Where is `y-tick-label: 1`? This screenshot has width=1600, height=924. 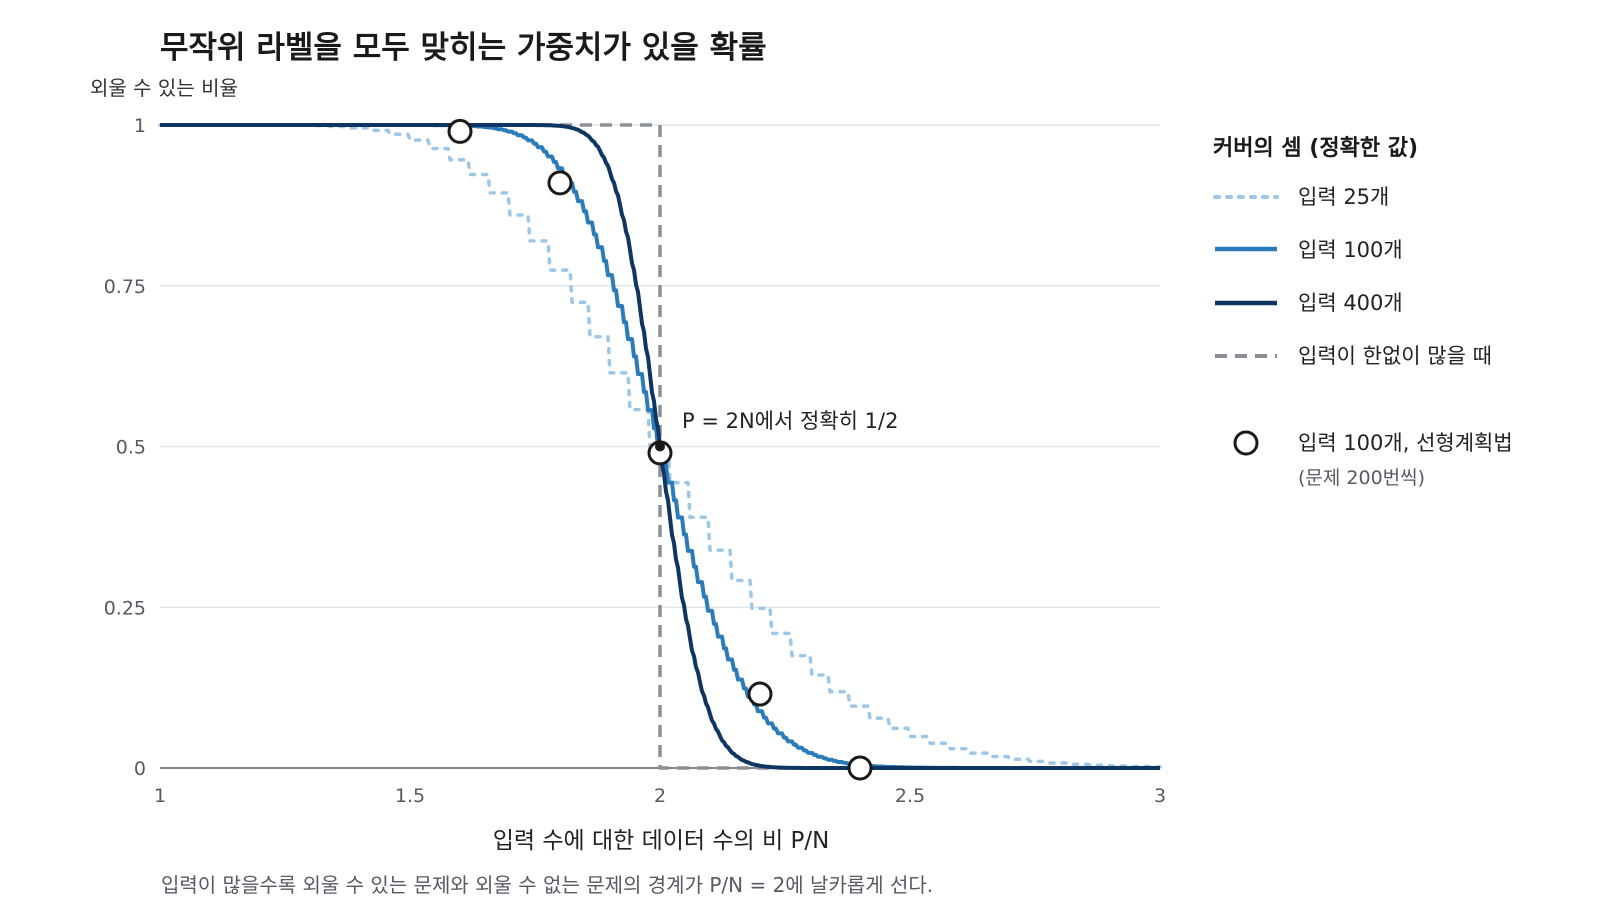
y-tick-label: 1 is located at coordinates (140, 126).